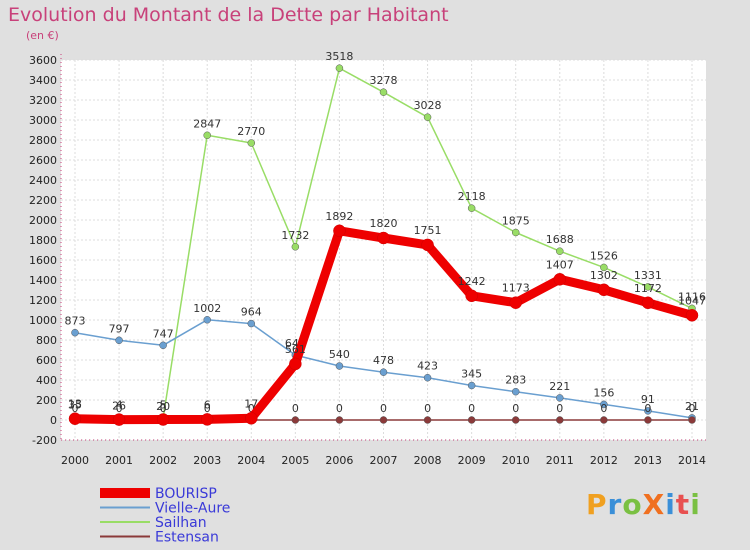  I want to click on data-label-sailhan: 1331, so click(648, 275).